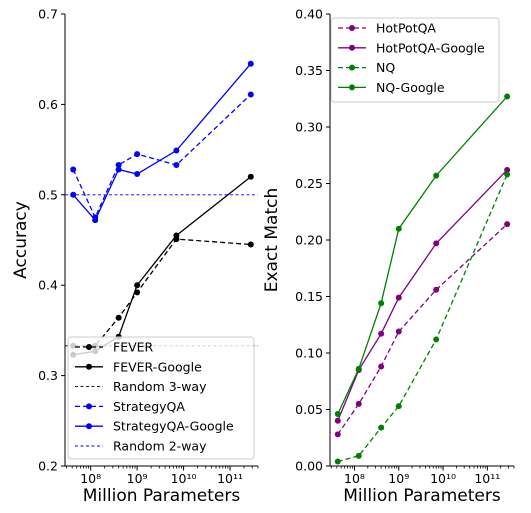 The image size is (531, 513). Describe the element at coordinates (89, 406) in the screenshot. I see `legend-strategyqa-marker` at that location.